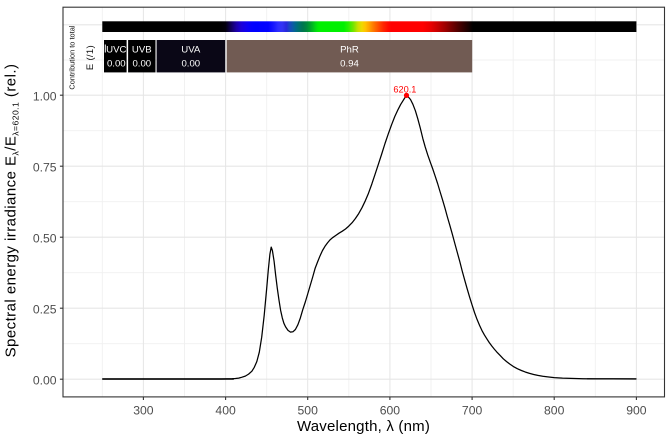 This screenshot has height=447, width=672. What do you see at coordinates (116, 49) in the screenshot?
I see `svg-text: UVC` at bounding box center [116, 49].